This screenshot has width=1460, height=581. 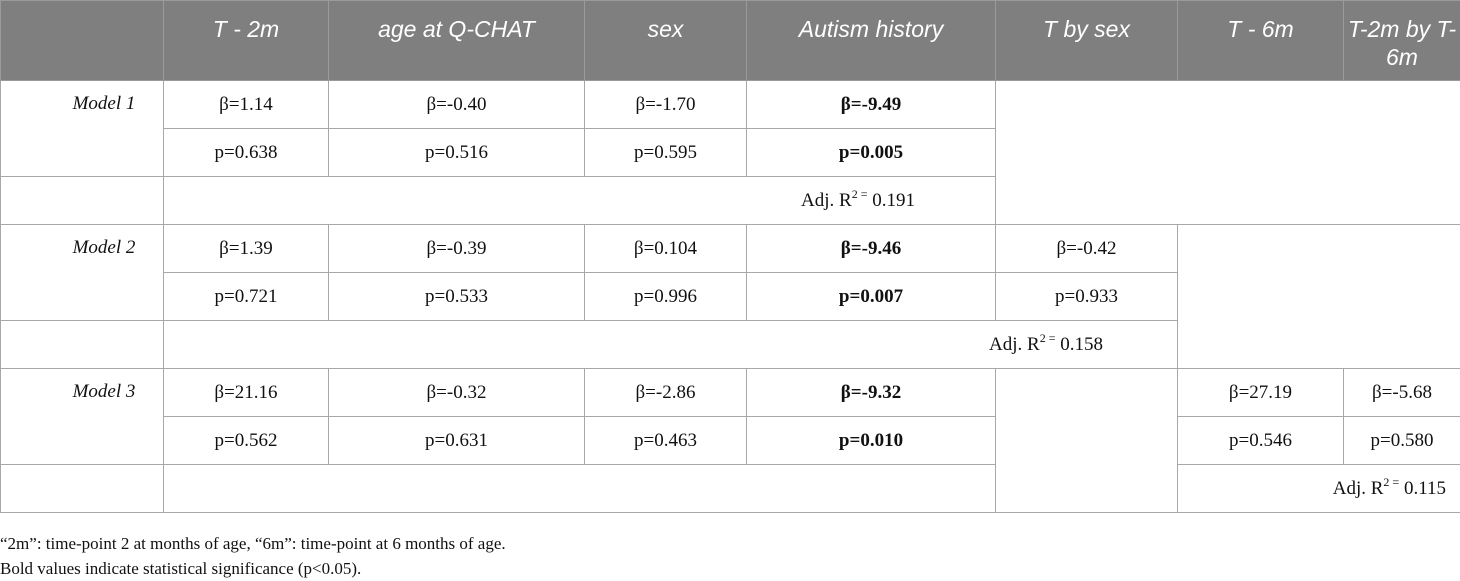 What do you see at coordinates (871, 393) in the screenshot?
I see `table-cell-significant: β=-9.32` at bounding box center [871, 393].